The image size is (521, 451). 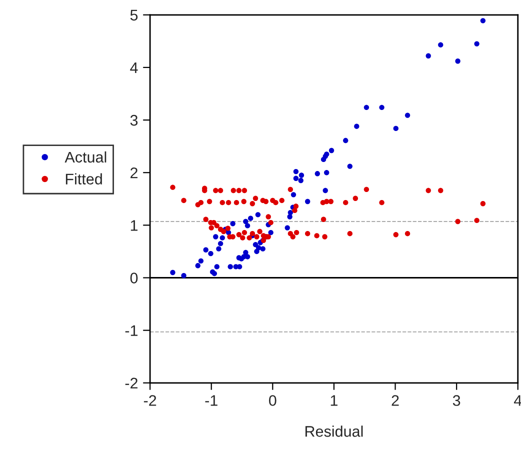 I want to click on y-tick-label: 4, so click(x=134, y=67).